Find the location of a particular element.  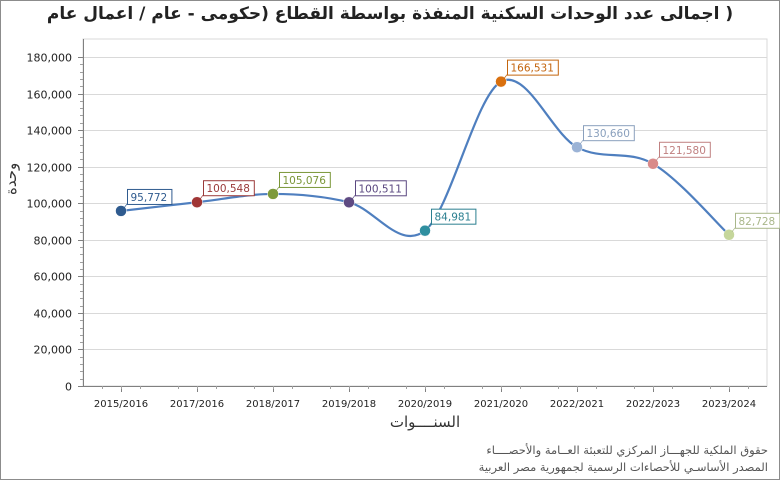

x-tick-label: 2022/2023 is located at coordinates (653, 404).